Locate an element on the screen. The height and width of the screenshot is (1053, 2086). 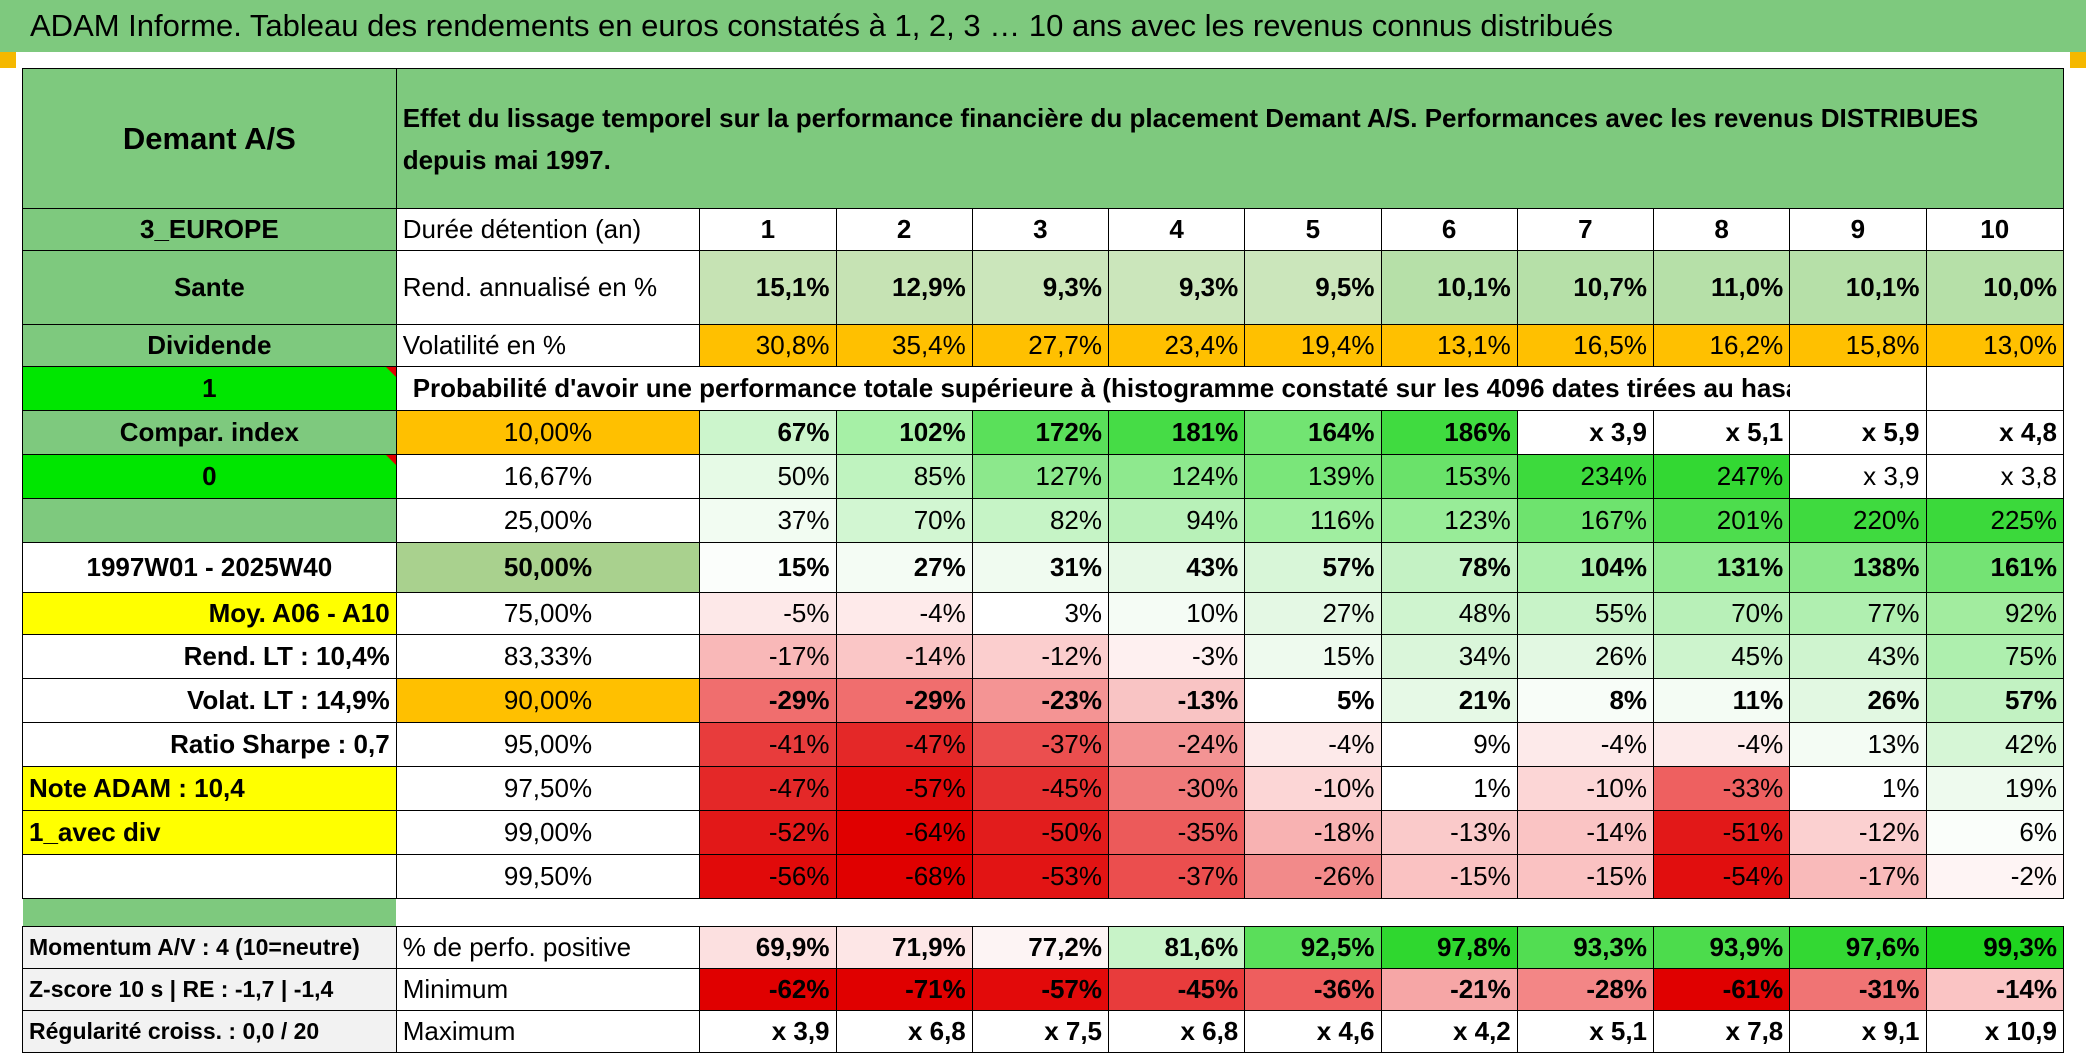
momentum-label: Momentum A/V : 4 (10=neutre) is located at coordinates (209, 947).